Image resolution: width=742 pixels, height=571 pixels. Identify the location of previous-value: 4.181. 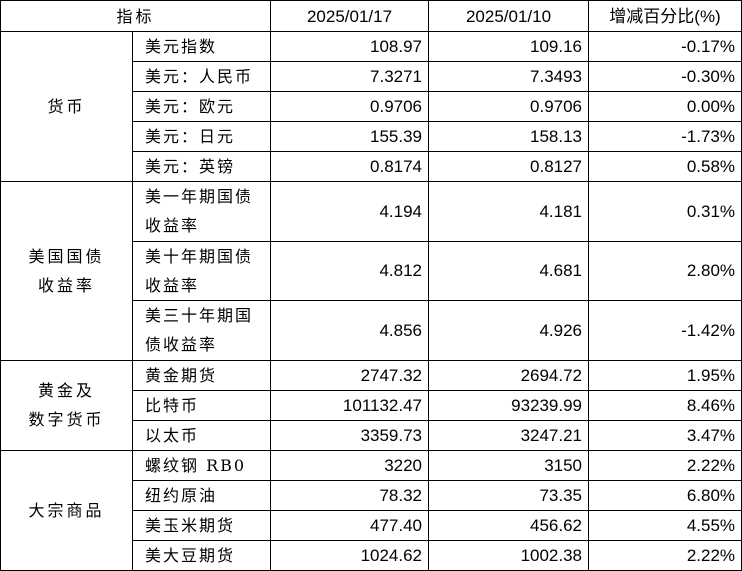
(509, 211).